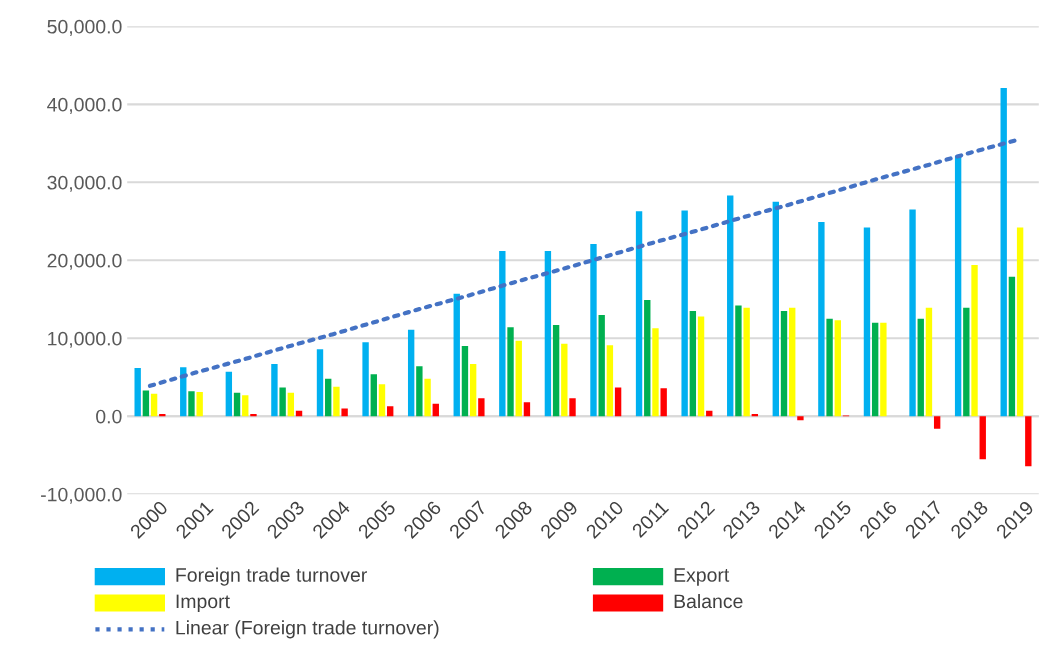 Image resolution: width=1060 pixels, height=659 pixels. Describe the element at coordinates (708, 601) in the screenshot. I see `legend-label: Balance` at that location.